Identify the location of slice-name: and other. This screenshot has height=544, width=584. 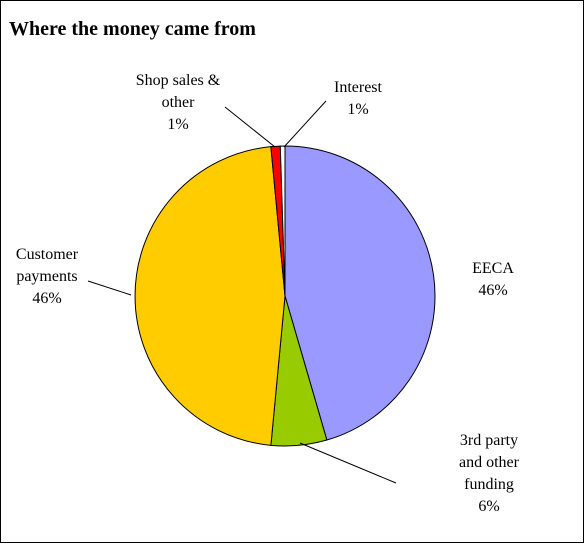
(489, 462).